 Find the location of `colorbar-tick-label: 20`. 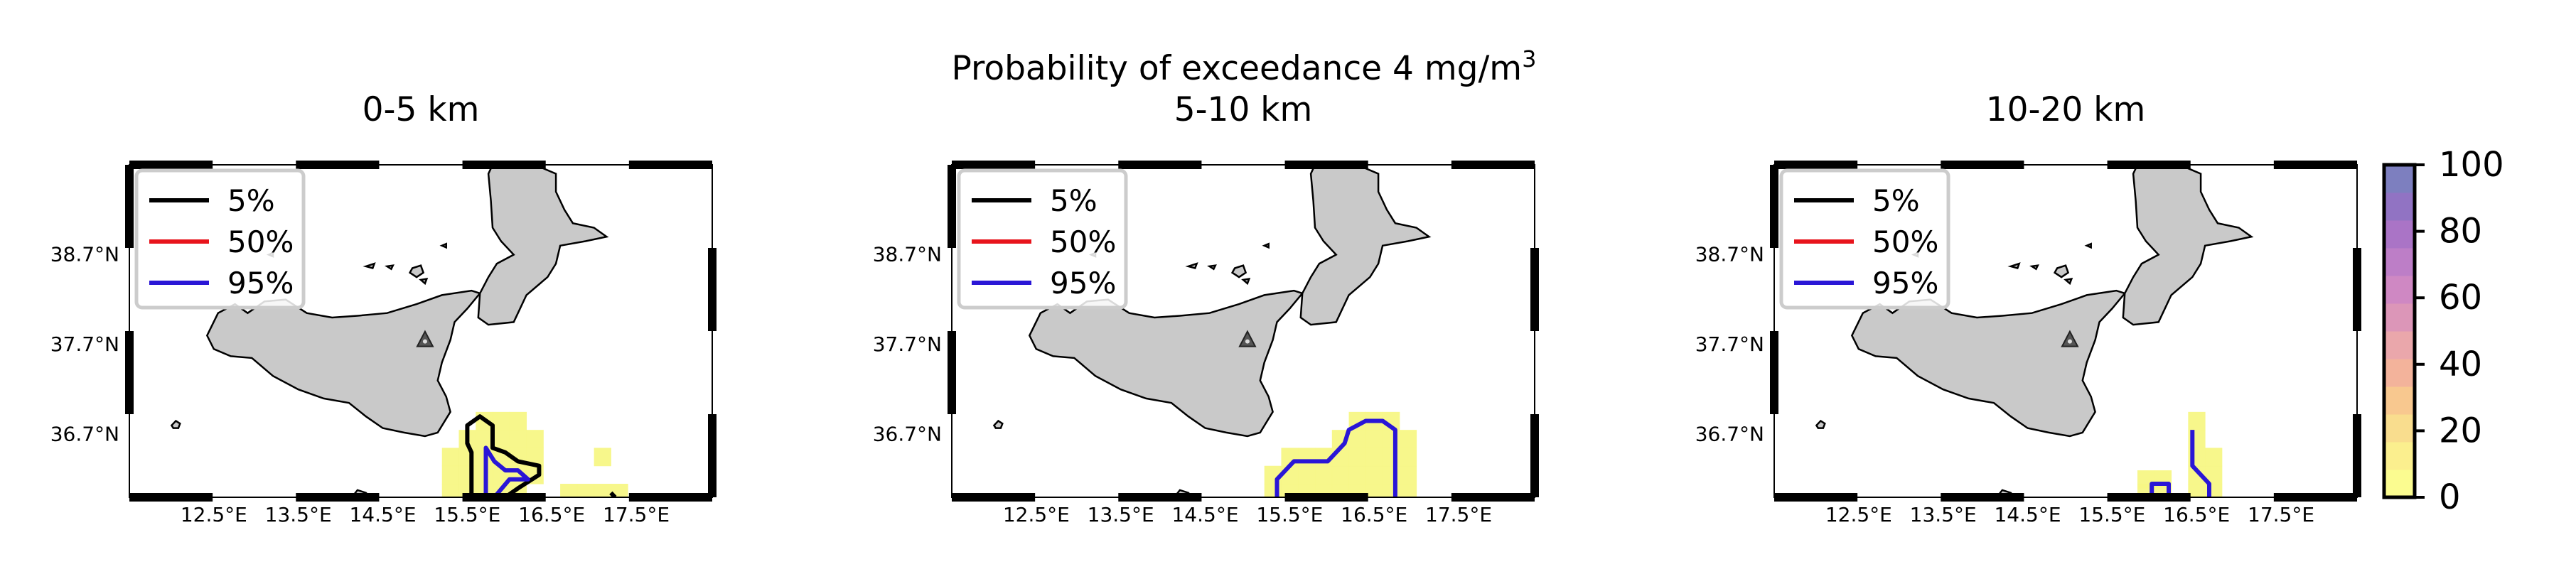

colorbar-tick-label: 20 is located at coordinates (2460, 430).